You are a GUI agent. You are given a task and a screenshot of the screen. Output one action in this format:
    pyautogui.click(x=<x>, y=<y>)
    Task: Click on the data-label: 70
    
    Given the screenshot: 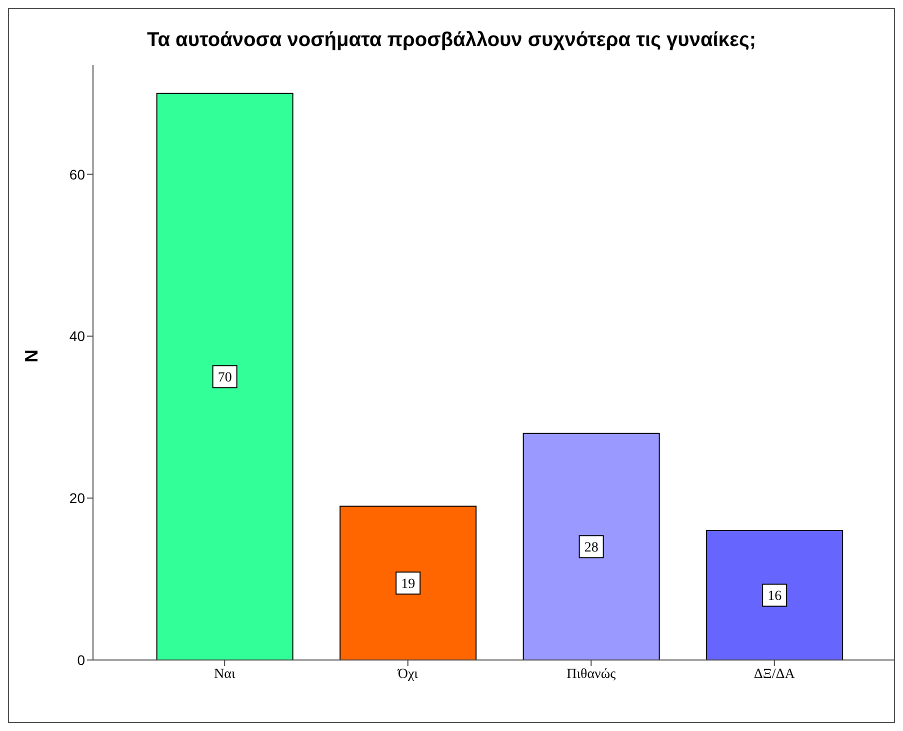 What is the action you would take?
    pyautogui.click(x=225, y=378)
    